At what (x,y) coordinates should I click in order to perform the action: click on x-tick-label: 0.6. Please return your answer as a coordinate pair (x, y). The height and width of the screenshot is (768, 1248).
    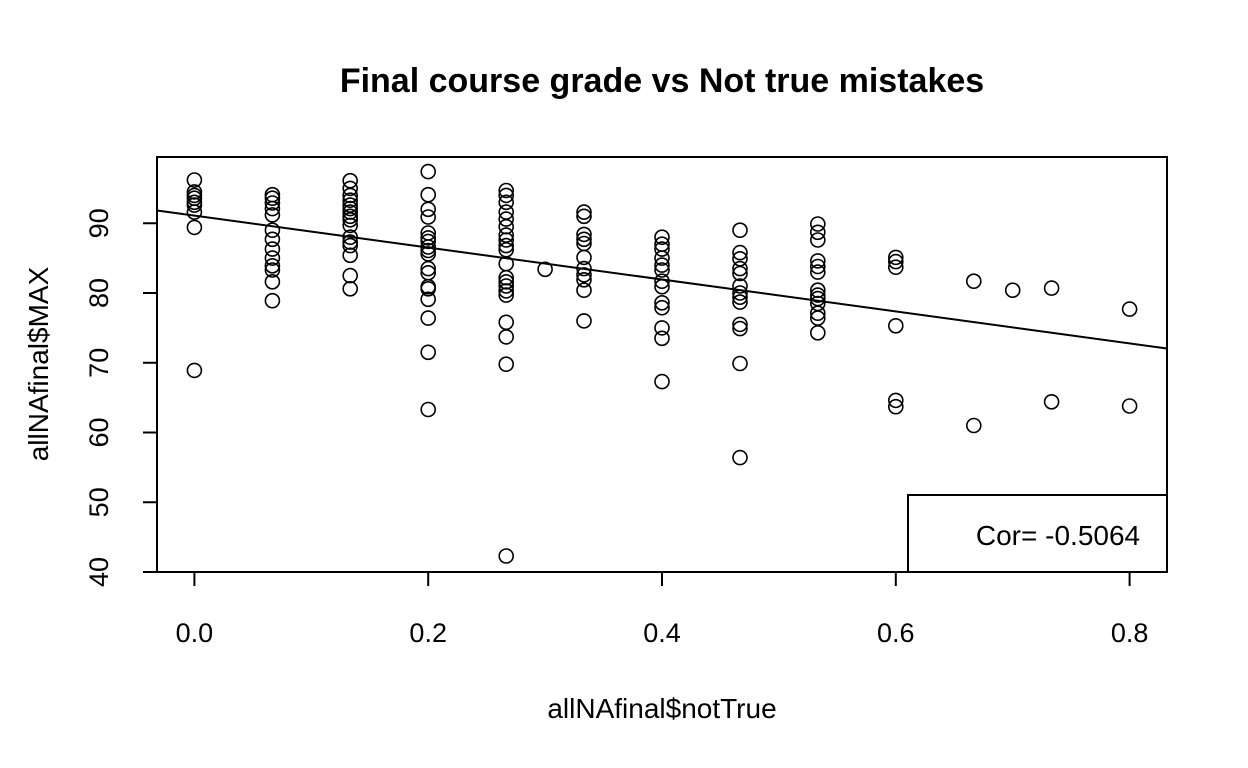
    Looking at the image, I should click on (896, 633).